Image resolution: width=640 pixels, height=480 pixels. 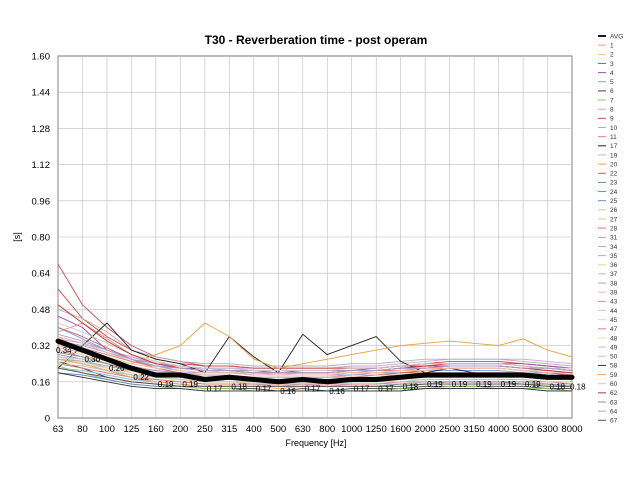 I want to click on legend-label: 17, so click(x=614, y=146).